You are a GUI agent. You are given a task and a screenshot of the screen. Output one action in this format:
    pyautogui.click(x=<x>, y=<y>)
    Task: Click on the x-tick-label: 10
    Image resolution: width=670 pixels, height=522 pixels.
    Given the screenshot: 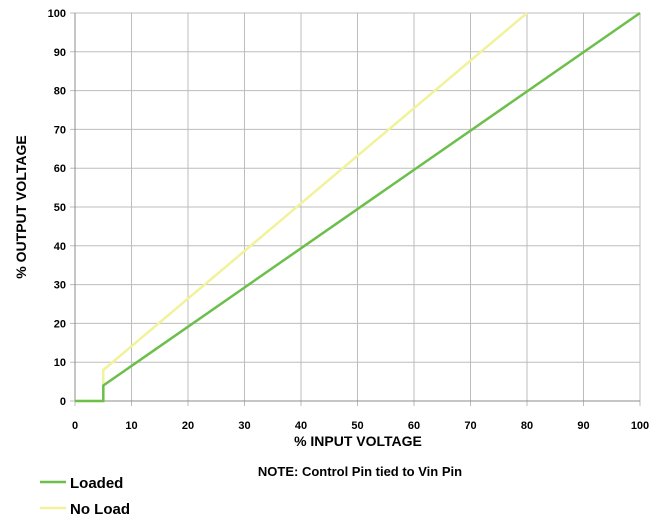 What is the action you would take?
    pyautogui.click(x=131, y=426)
    